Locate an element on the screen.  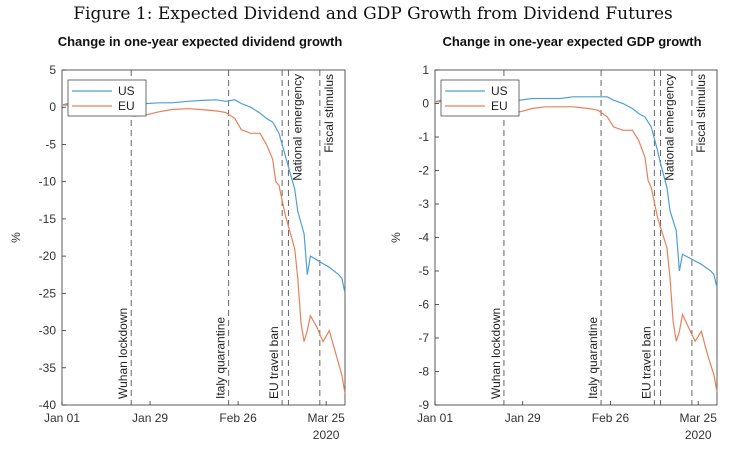
y-tick-label: 5 is located at coordinates (52, 70).